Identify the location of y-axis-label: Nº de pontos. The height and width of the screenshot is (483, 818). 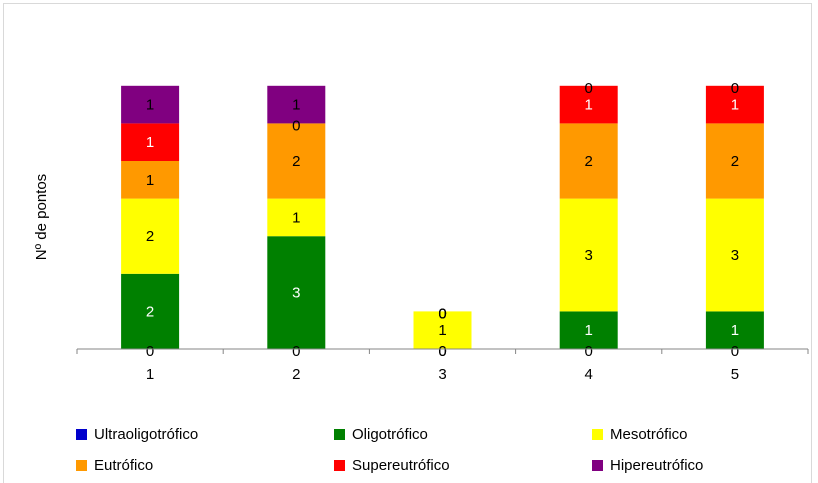
(41, 217).